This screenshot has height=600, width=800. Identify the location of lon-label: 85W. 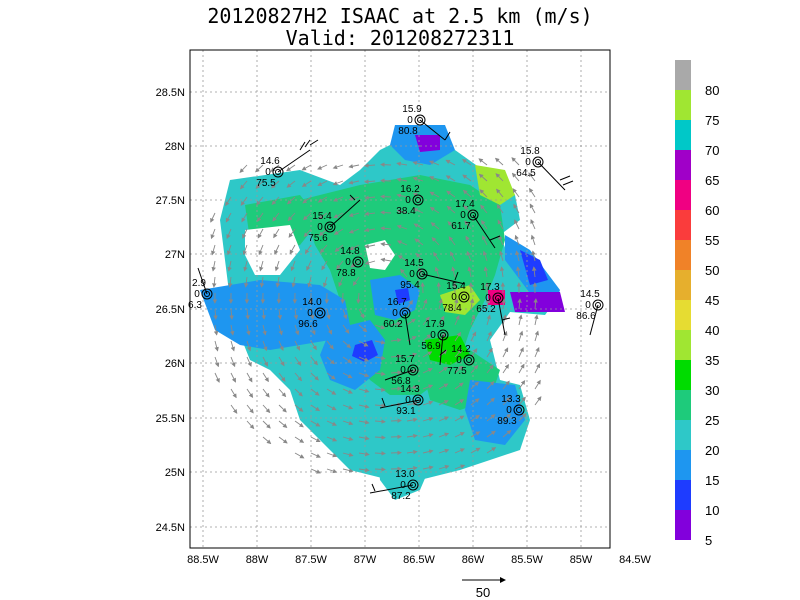
(581, 560).